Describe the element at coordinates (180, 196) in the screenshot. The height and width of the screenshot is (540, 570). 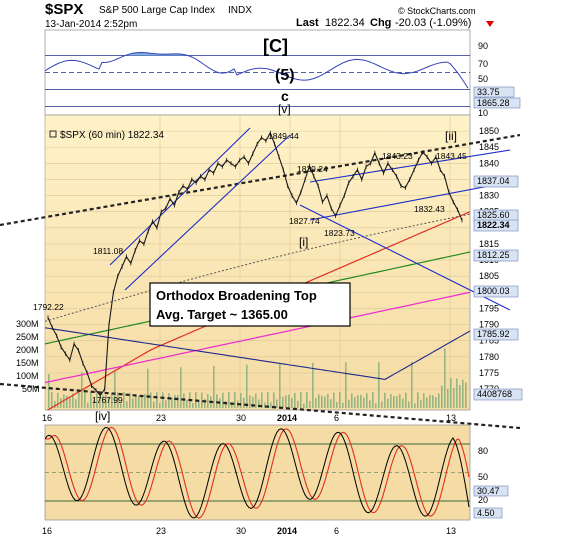
I see `up-channel-lower` at that location.